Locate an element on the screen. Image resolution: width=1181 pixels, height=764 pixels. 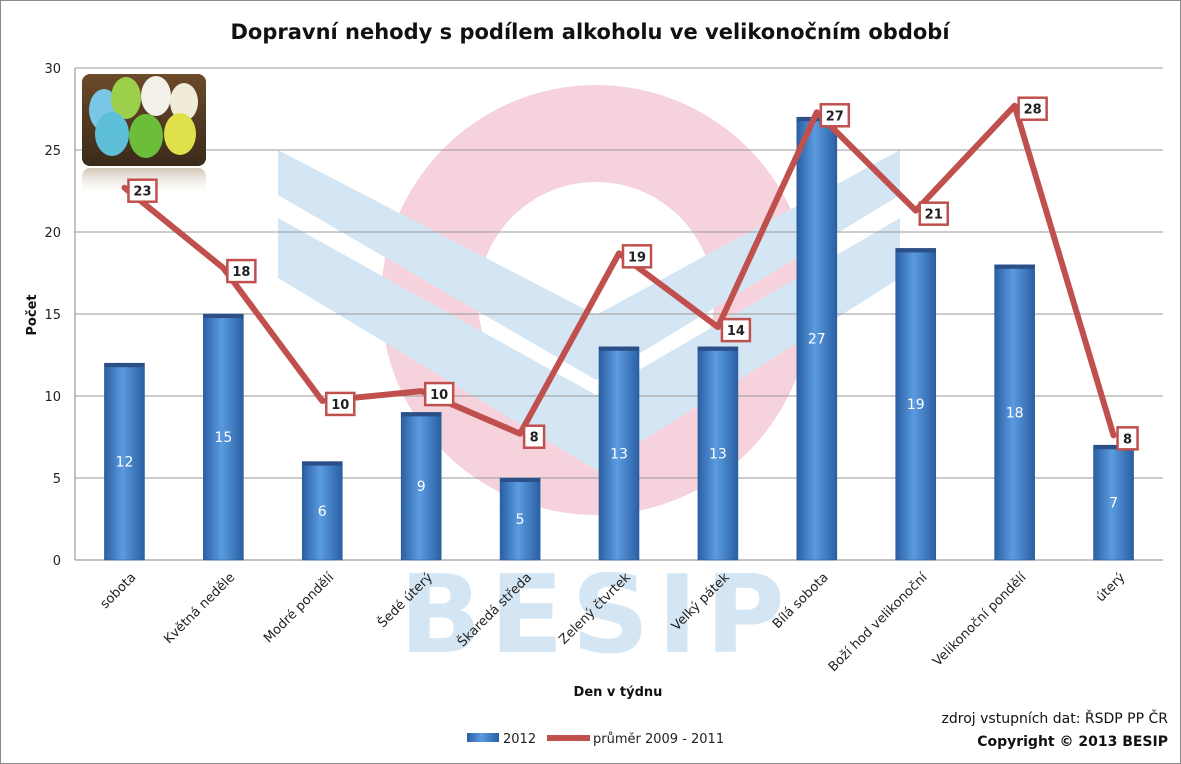
line-value-label: 21 is located at coordinates (934, 215).